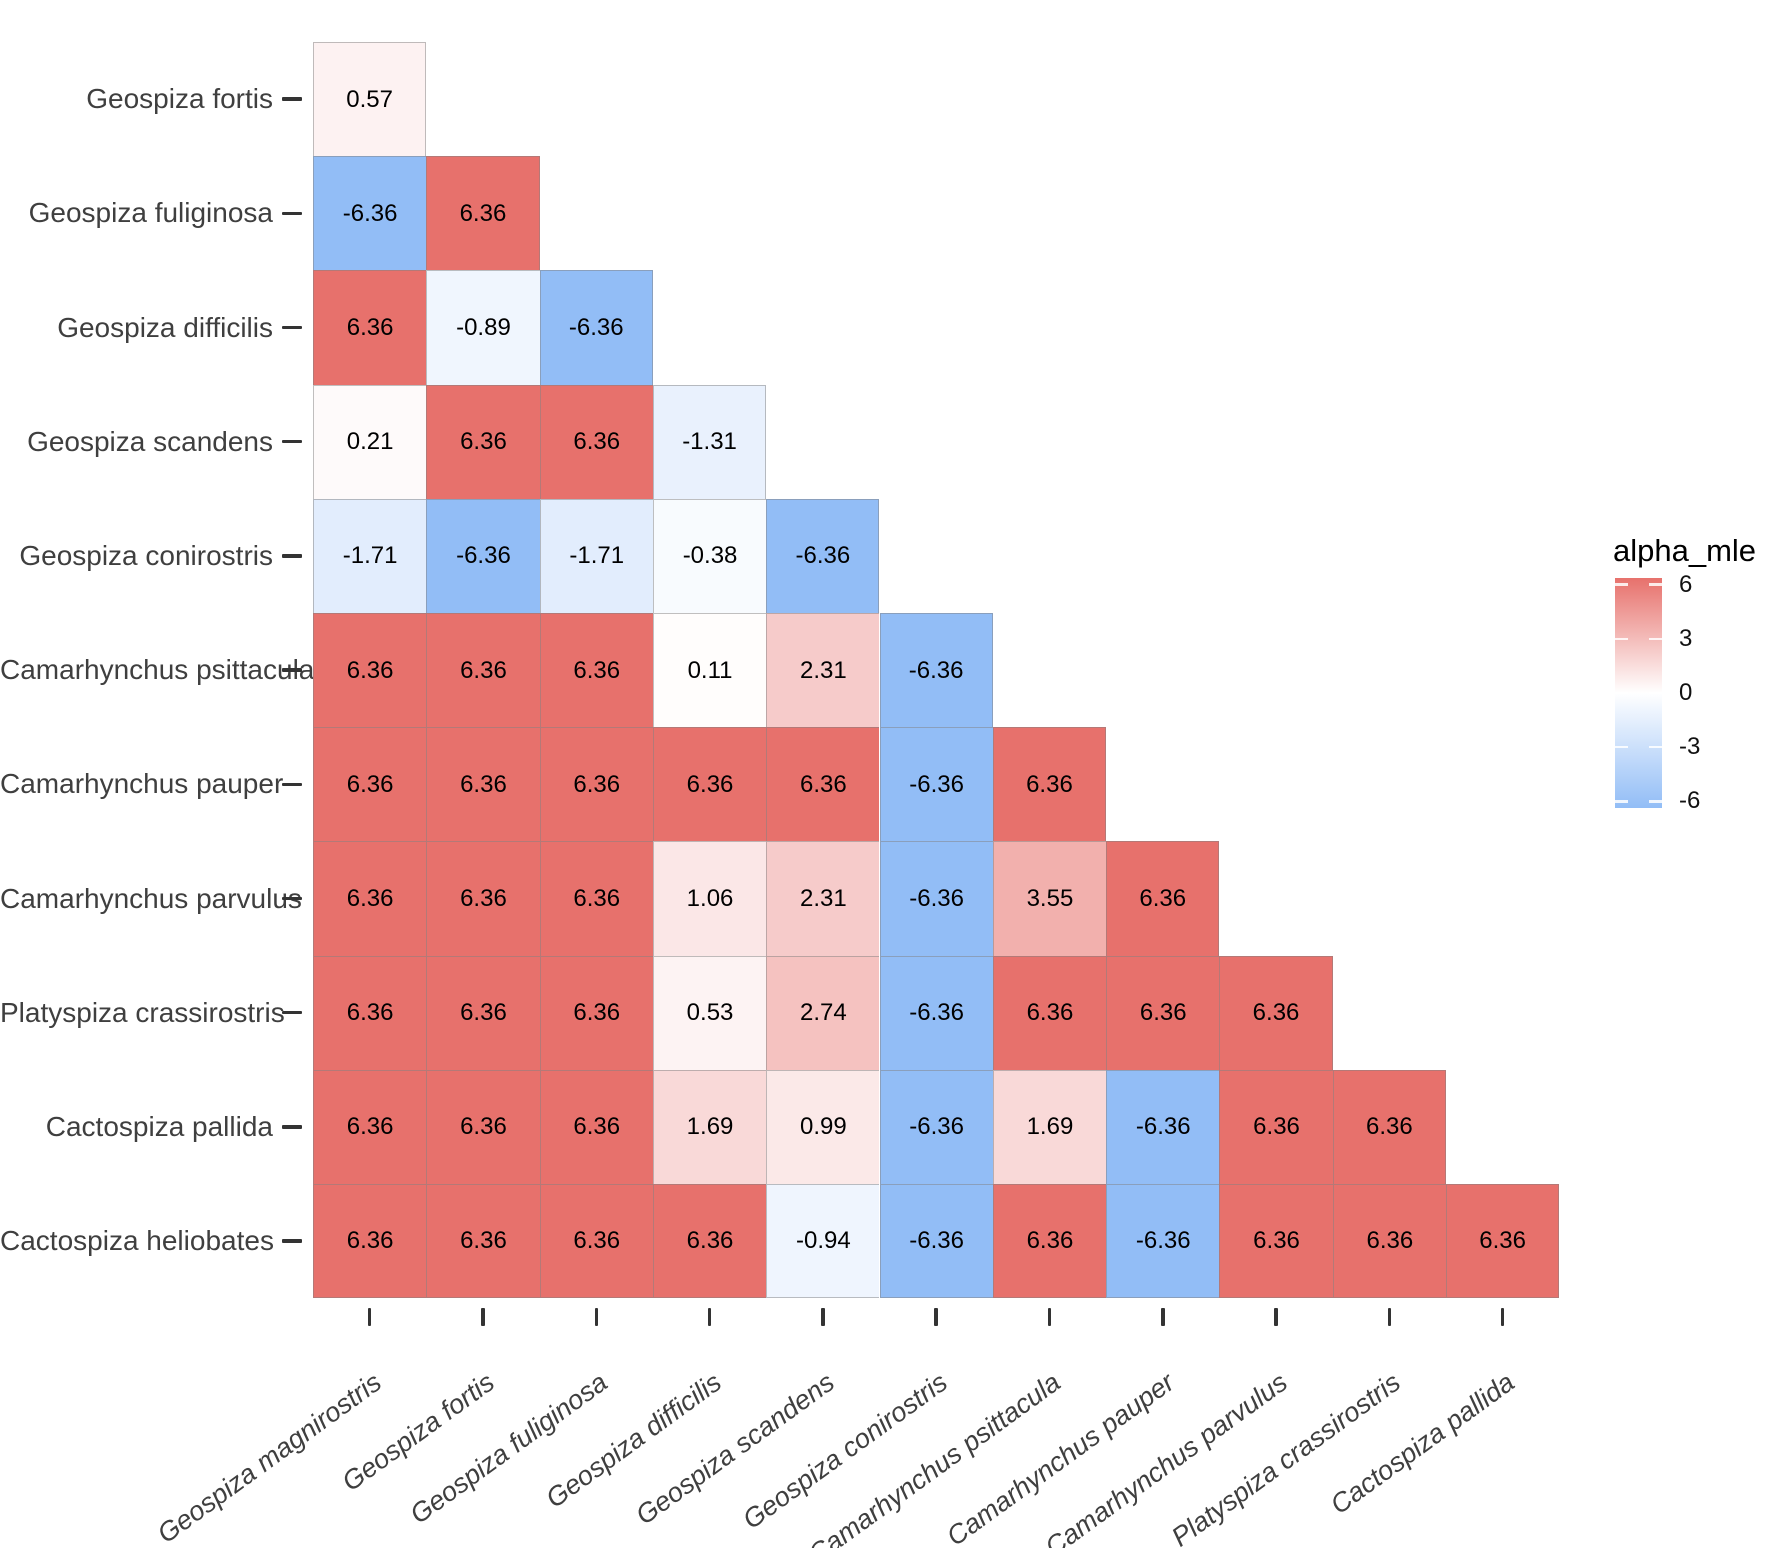 This screenshot has width=1768, height=1548. I want to click on heatmap-cell: 2.74, so click(823, 1012).